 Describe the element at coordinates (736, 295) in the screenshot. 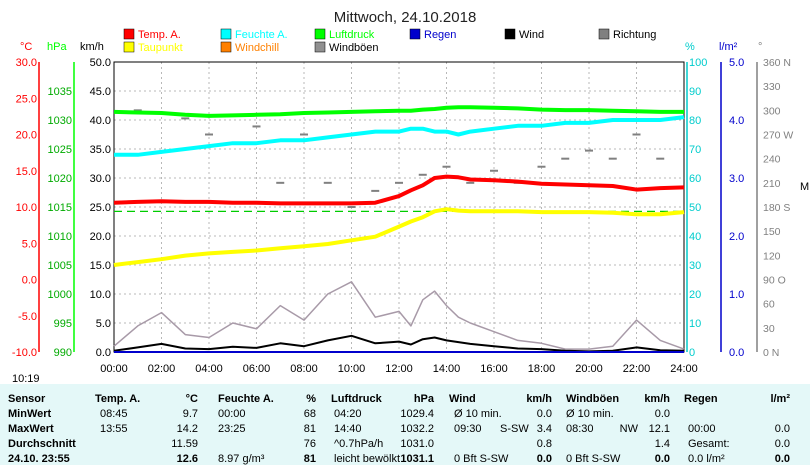

I see `rain-tick-label: 1.0` at that location.